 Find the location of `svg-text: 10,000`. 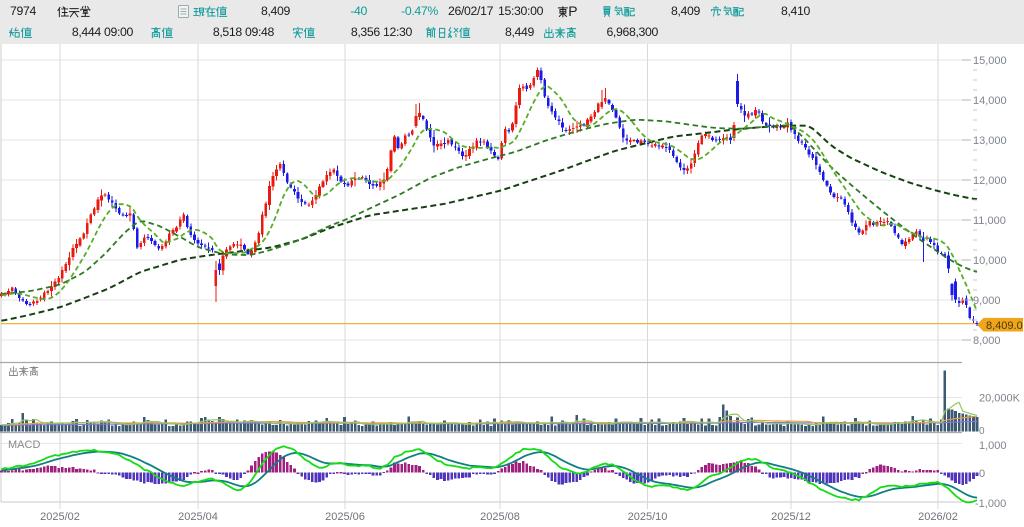

svg-text: 10,000 is located at coordinates (990, 261).